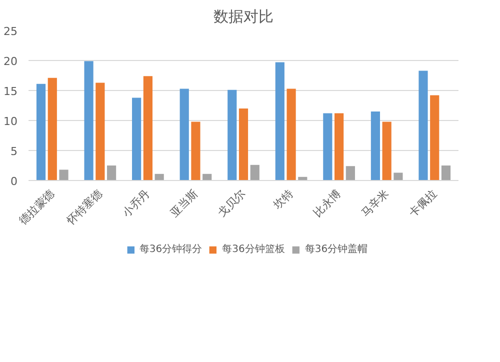 Image resolution: width=500 pixels, height=362 pixels. Describe the element at coordinates (84, 207) in the screenshot. I see `x-tick-label: 怀特塞德` at that location.